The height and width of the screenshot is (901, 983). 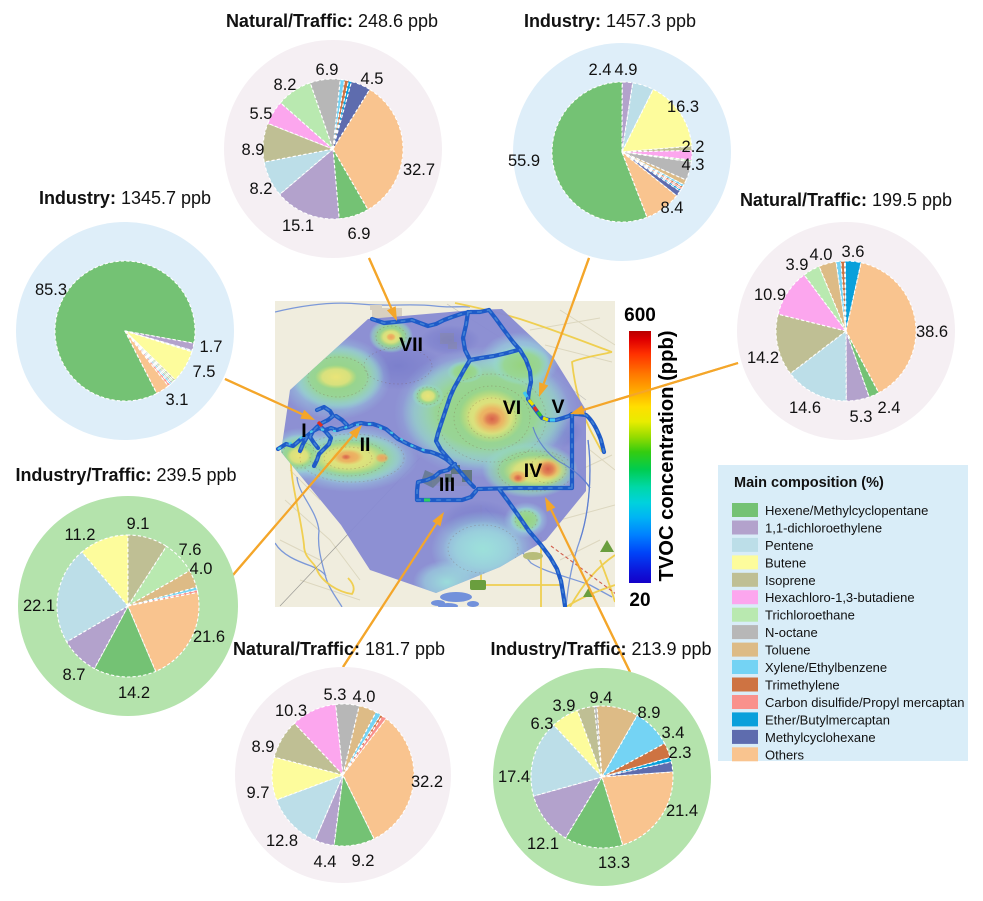 What do you see at coordinates (790, 580) in the screenshot?
I see `svg-text: Isoprene` at bounding box center [790, 580].